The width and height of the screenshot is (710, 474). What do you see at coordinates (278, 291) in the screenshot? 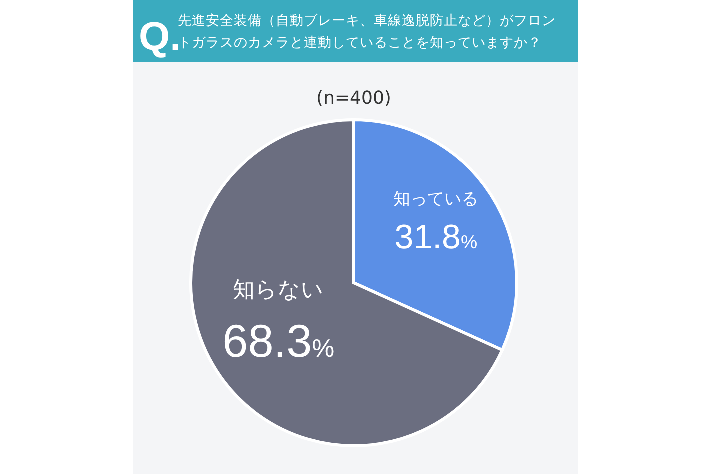
I see `slice-label: 知らない` at bounding box center [278, 291].